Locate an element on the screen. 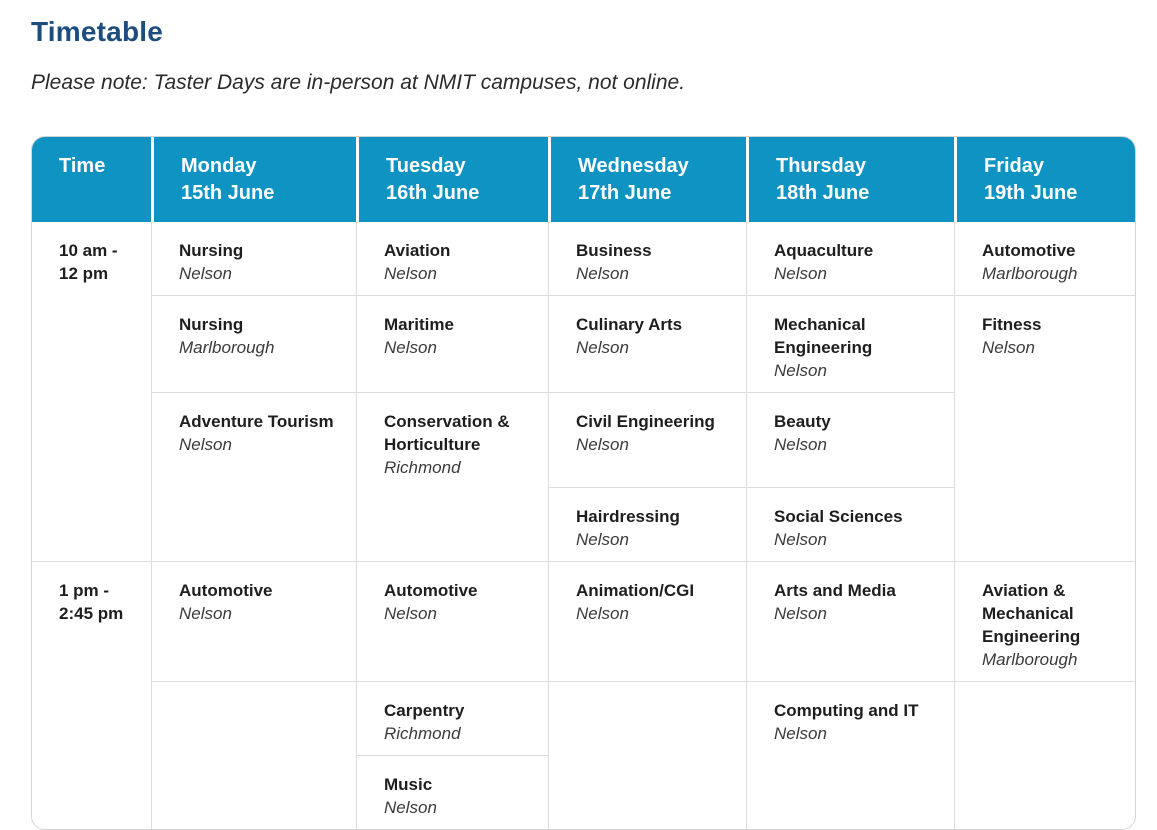  col-header-time-label: Time is located at coordinates (82, 166).